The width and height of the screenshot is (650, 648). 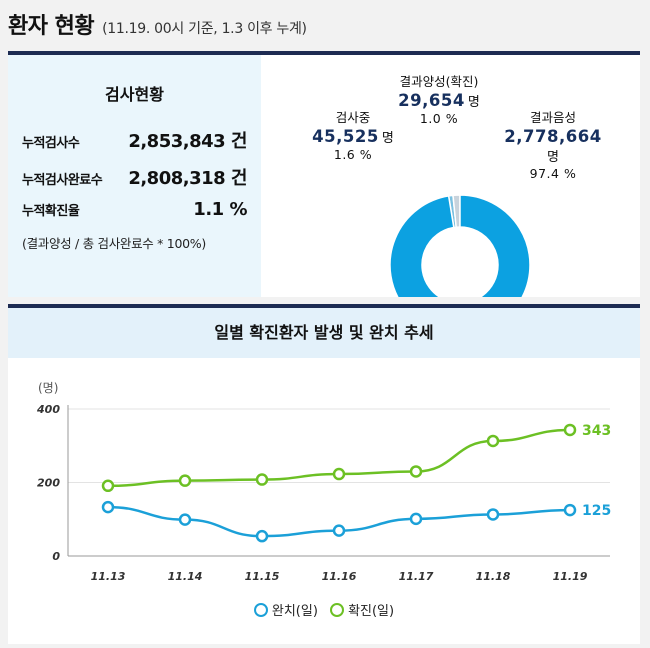 What do you see at coordinates (134, 209) in the screenshot?
I see `stat-row-positive-rate: 누적확진율 1.1 %` at bounding box center [134, 209].